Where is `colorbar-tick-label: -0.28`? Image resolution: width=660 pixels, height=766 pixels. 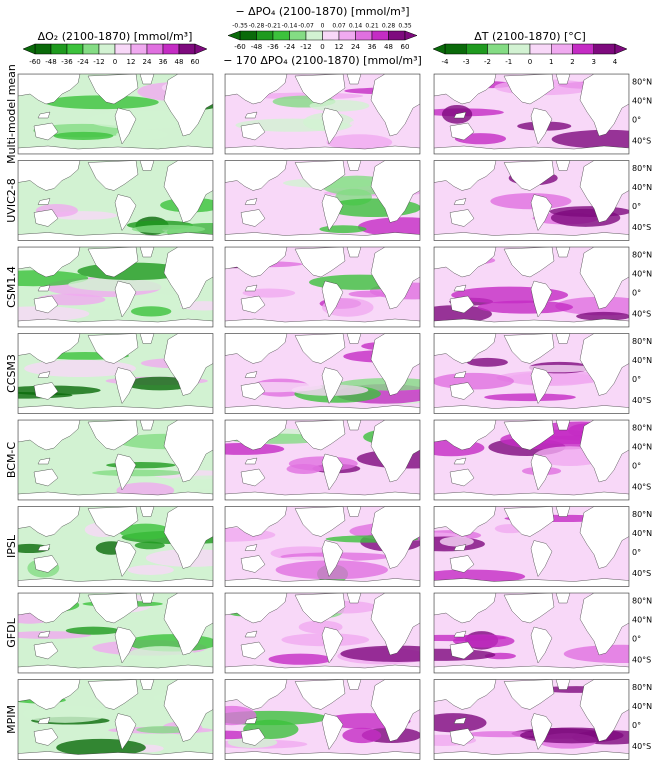 colorbar-tick-label: -0.28 is located at coordinates (257, 26).